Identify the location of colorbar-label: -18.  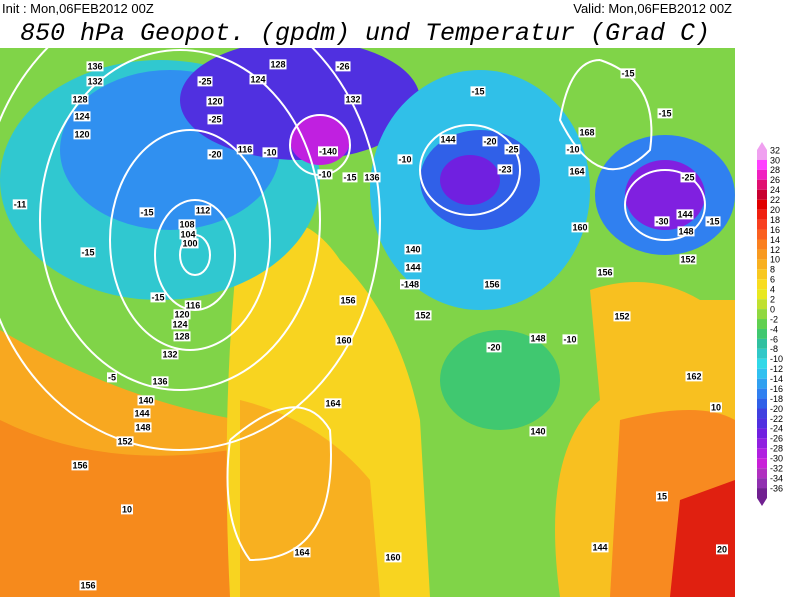
(776, 399).